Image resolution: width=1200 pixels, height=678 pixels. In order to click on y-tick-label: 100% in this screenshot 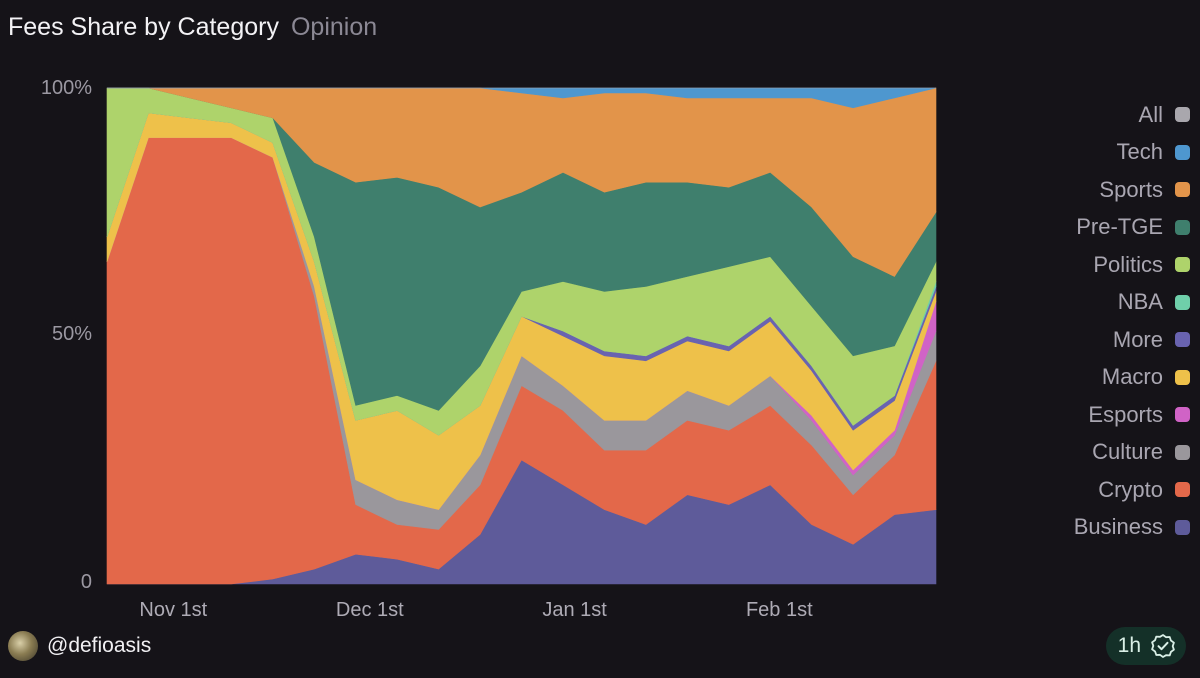, I will do `click(66, 88)`.